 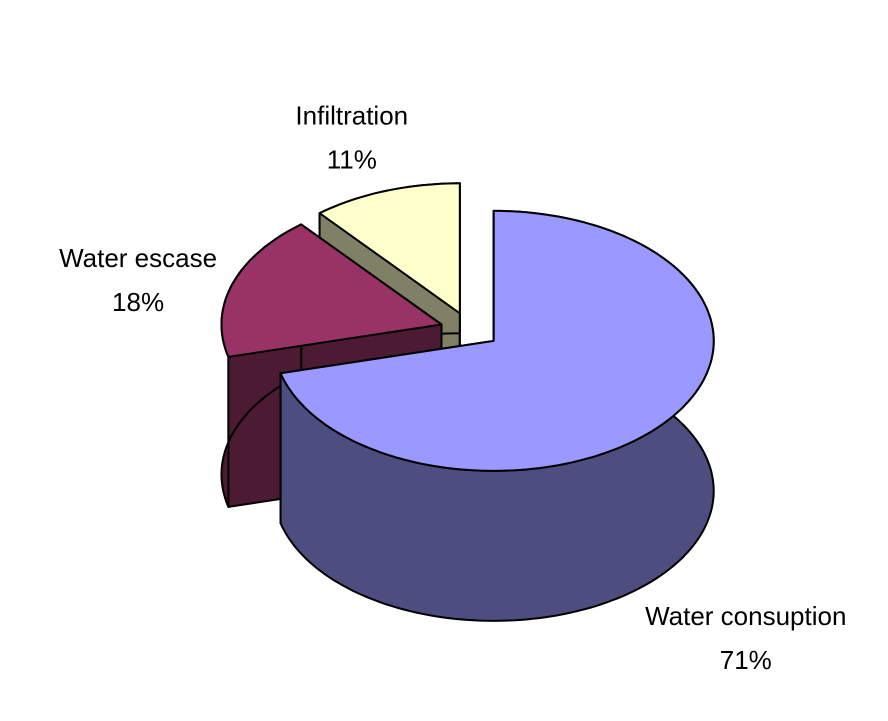 I want to click on slice-label: Infiltration, so click(x=351, y=115).